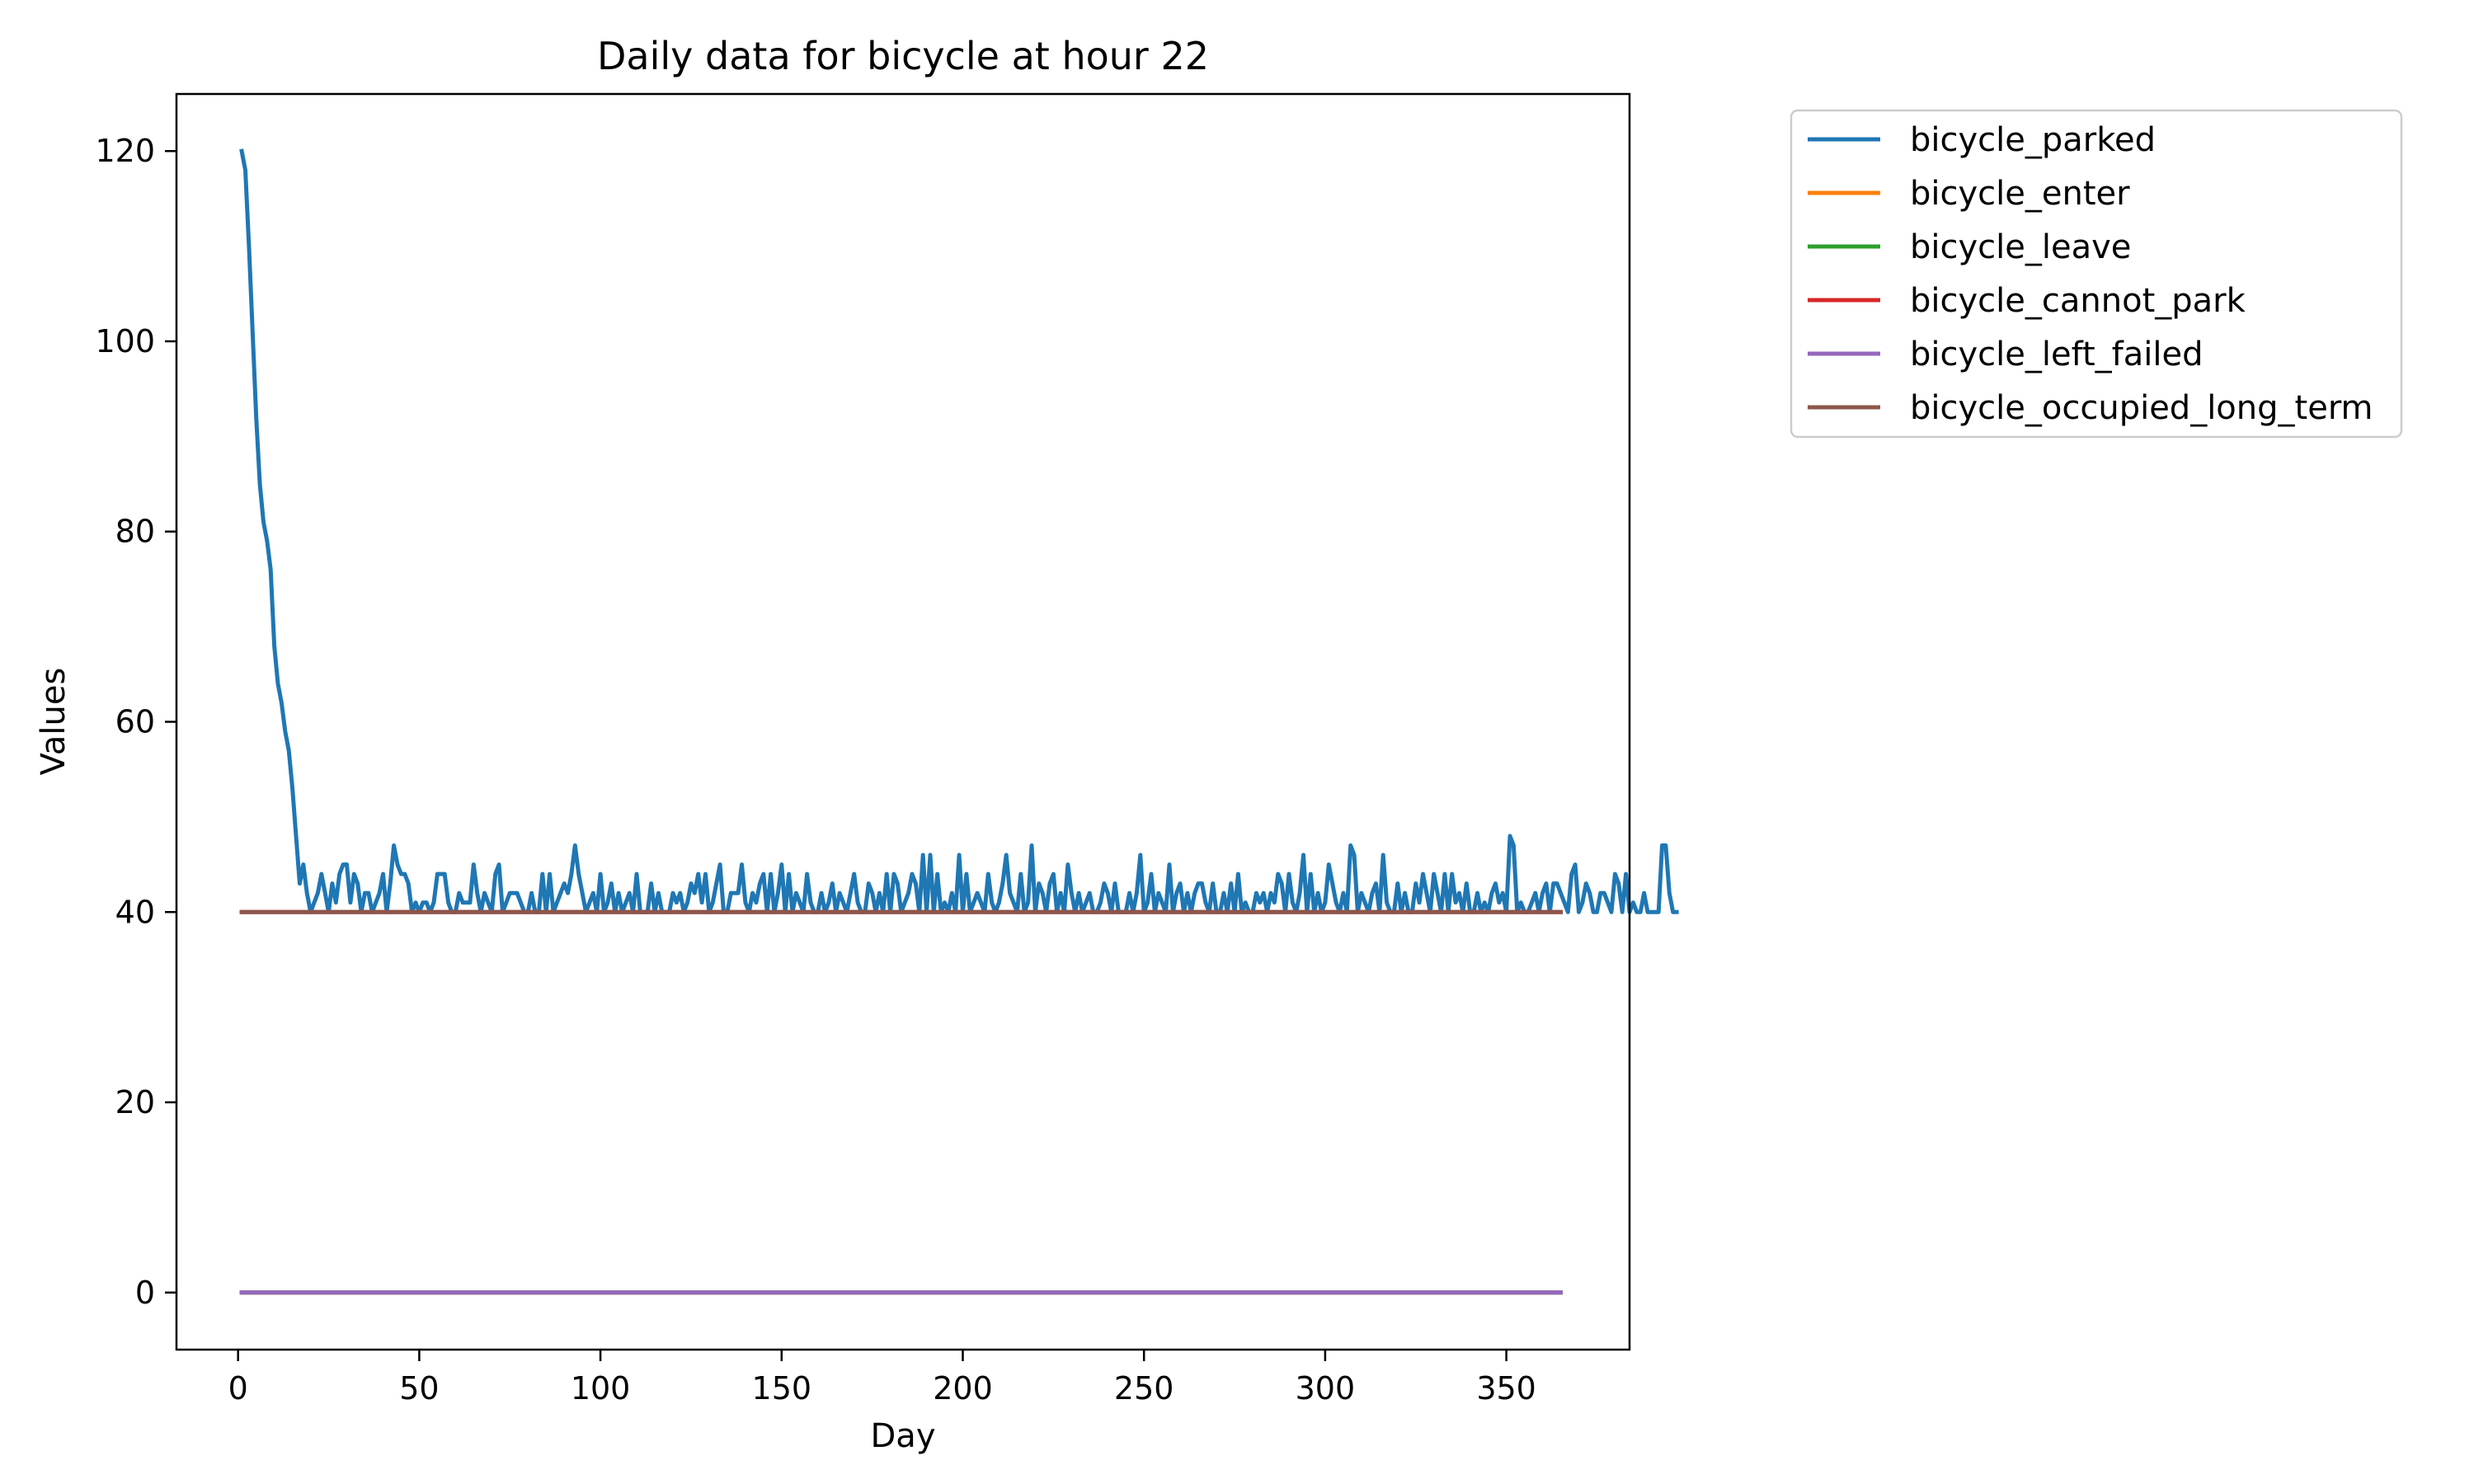  I want to click on x-tick-label: 50, so click(419, 1388).